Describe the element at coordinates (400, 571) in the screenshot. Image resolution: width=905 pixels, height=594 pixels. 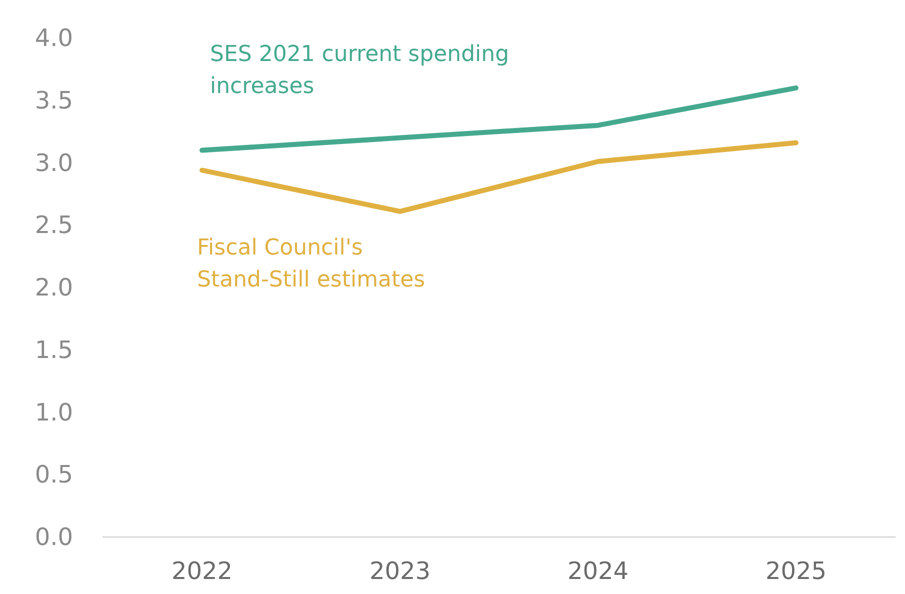
I see `x-tick-label: 2023` at that location.